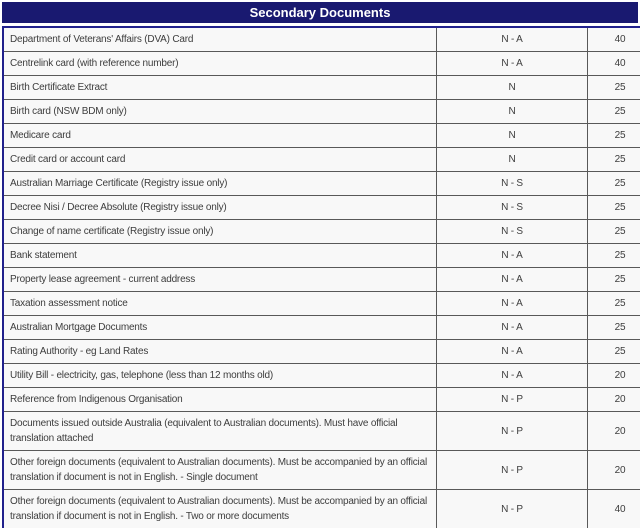 Image resolution: width=640 pixels, height=528 pixels. I want to click on table-row: Birth card (NSW BDM only) N 25, so click(321, 111).